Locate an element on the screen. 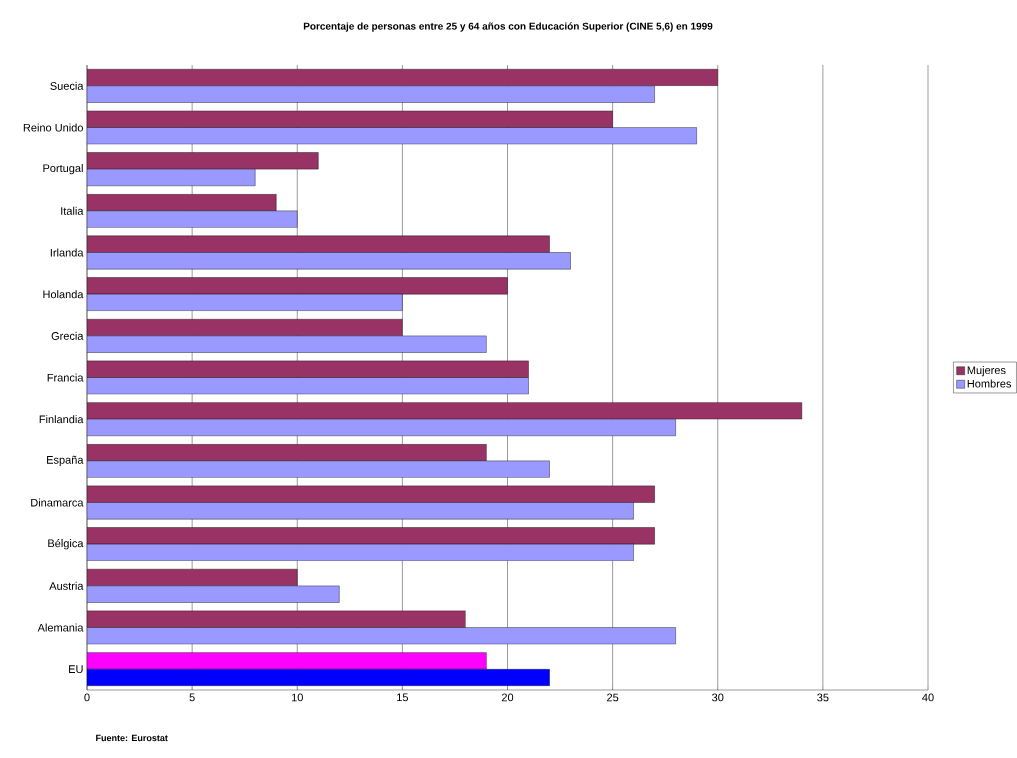 This screenshot has height=758, width=1017. y-tick-label: Finlandia is located at coordinates (61, 419).